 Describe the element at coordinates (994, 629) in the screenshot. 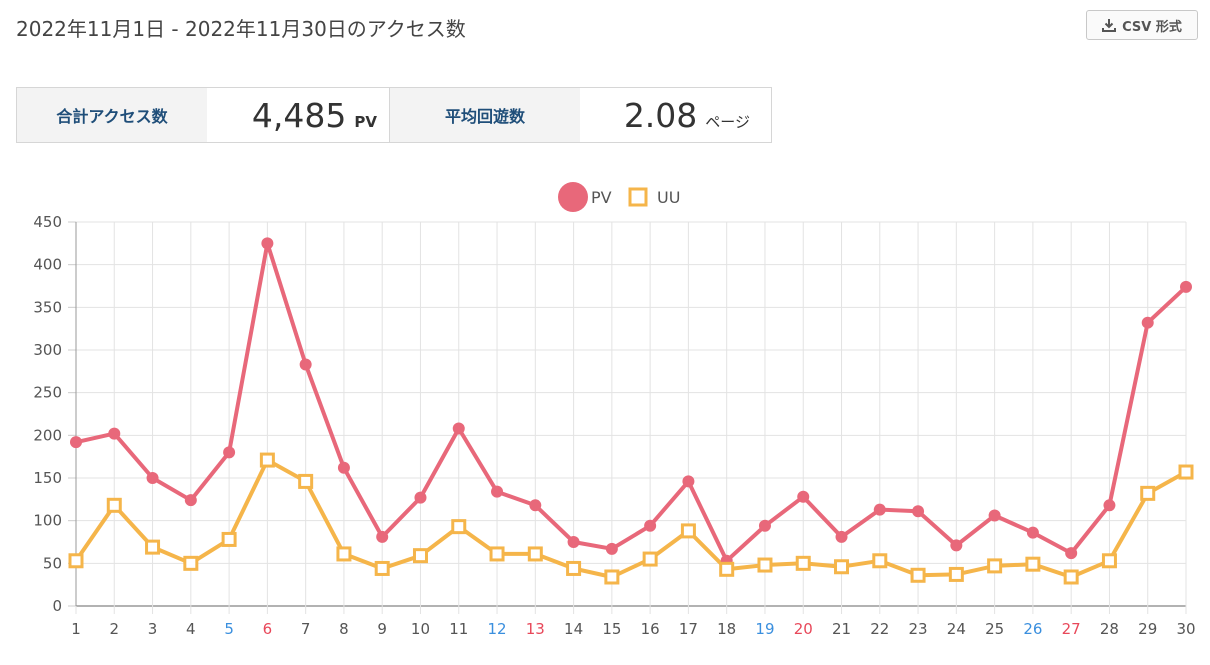

I see `x-tick-label: 25` at that location.